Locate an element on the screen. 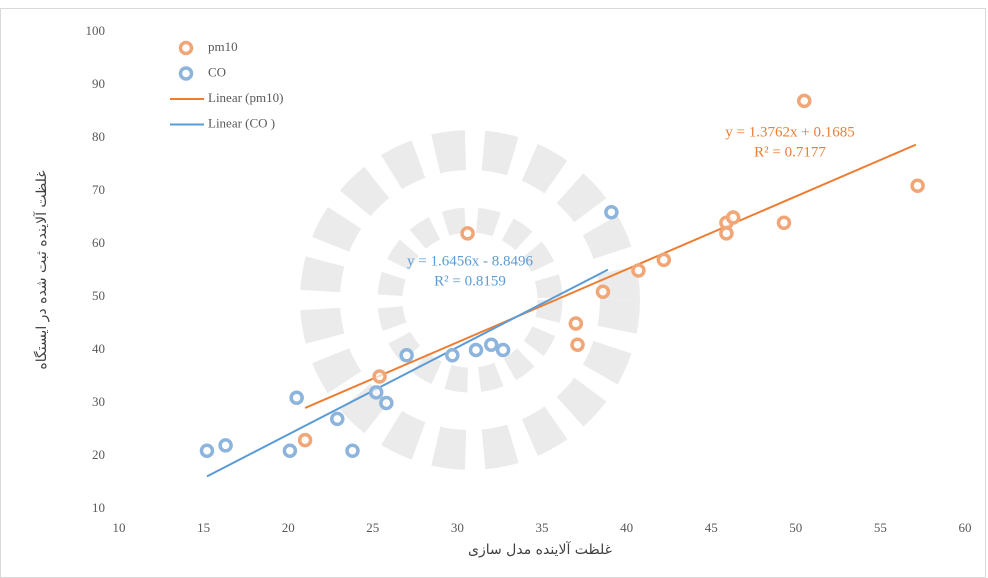  y-tick-label: 100 is located at coordinates (96, 30).